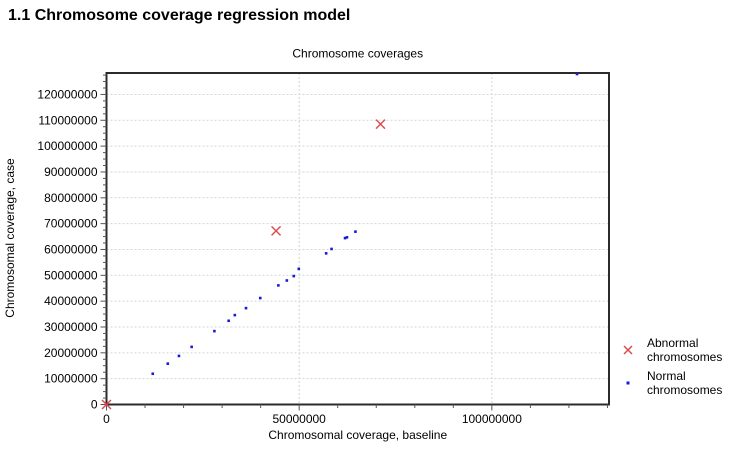 The width and height of the screenshot is (745, 454). What do you see at coordinates (492, 419) in the screenshot?
I see `x-tick-label: 100000000` at bounding box center [492, 419].